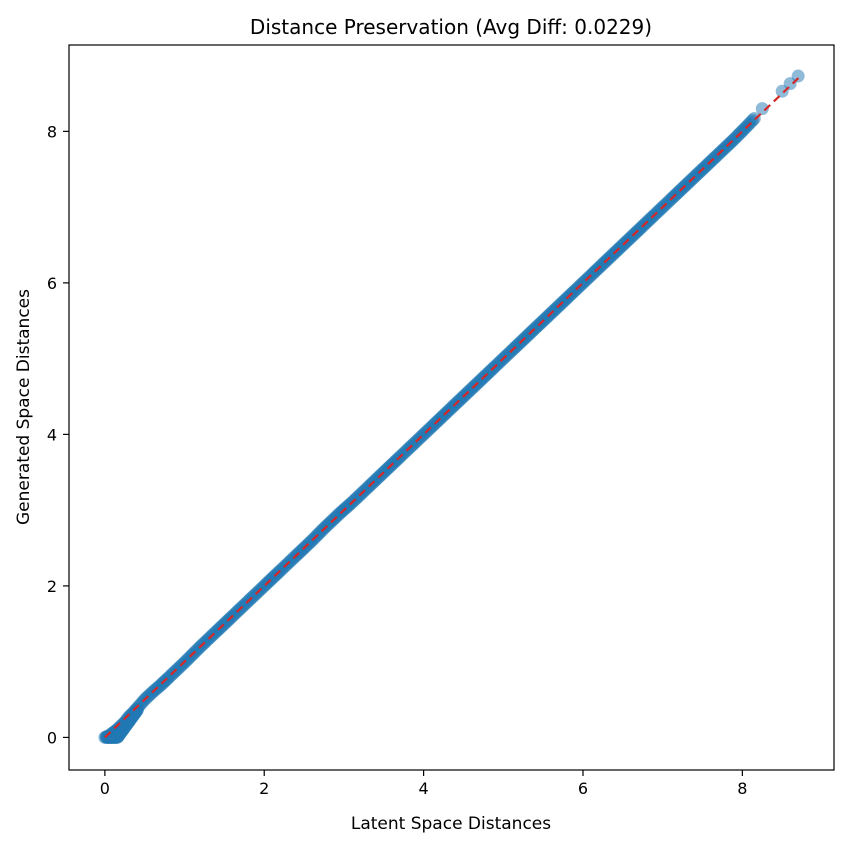 This screenshot has height=847, width=849. What do you see at coordinates (583, 788) in the screenshot?
I see `x-tick-label: 6` at bounding box center [583, 788].